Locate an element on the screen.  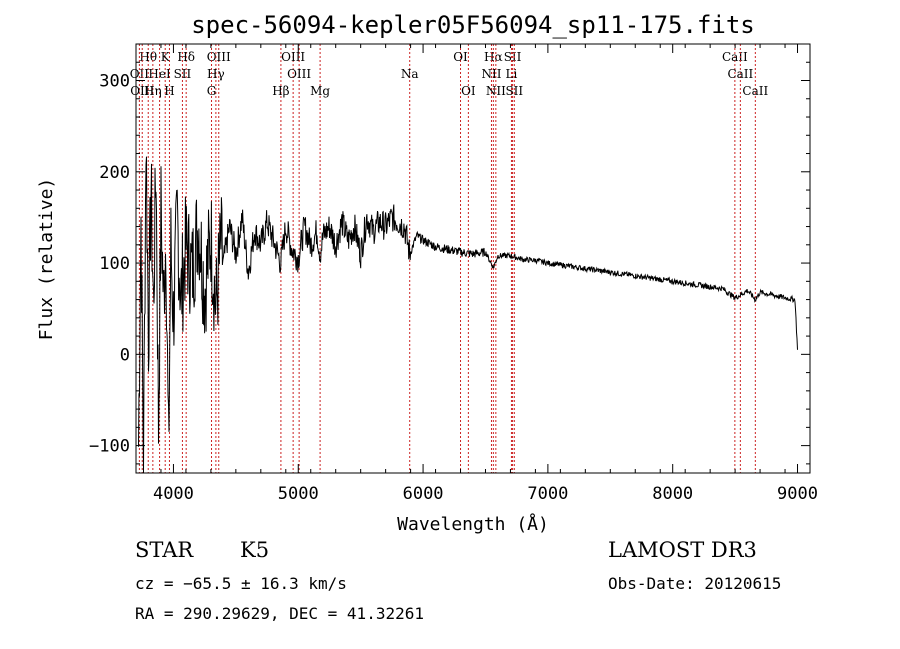
object-class: STAR is located at coordinates (164, 550).